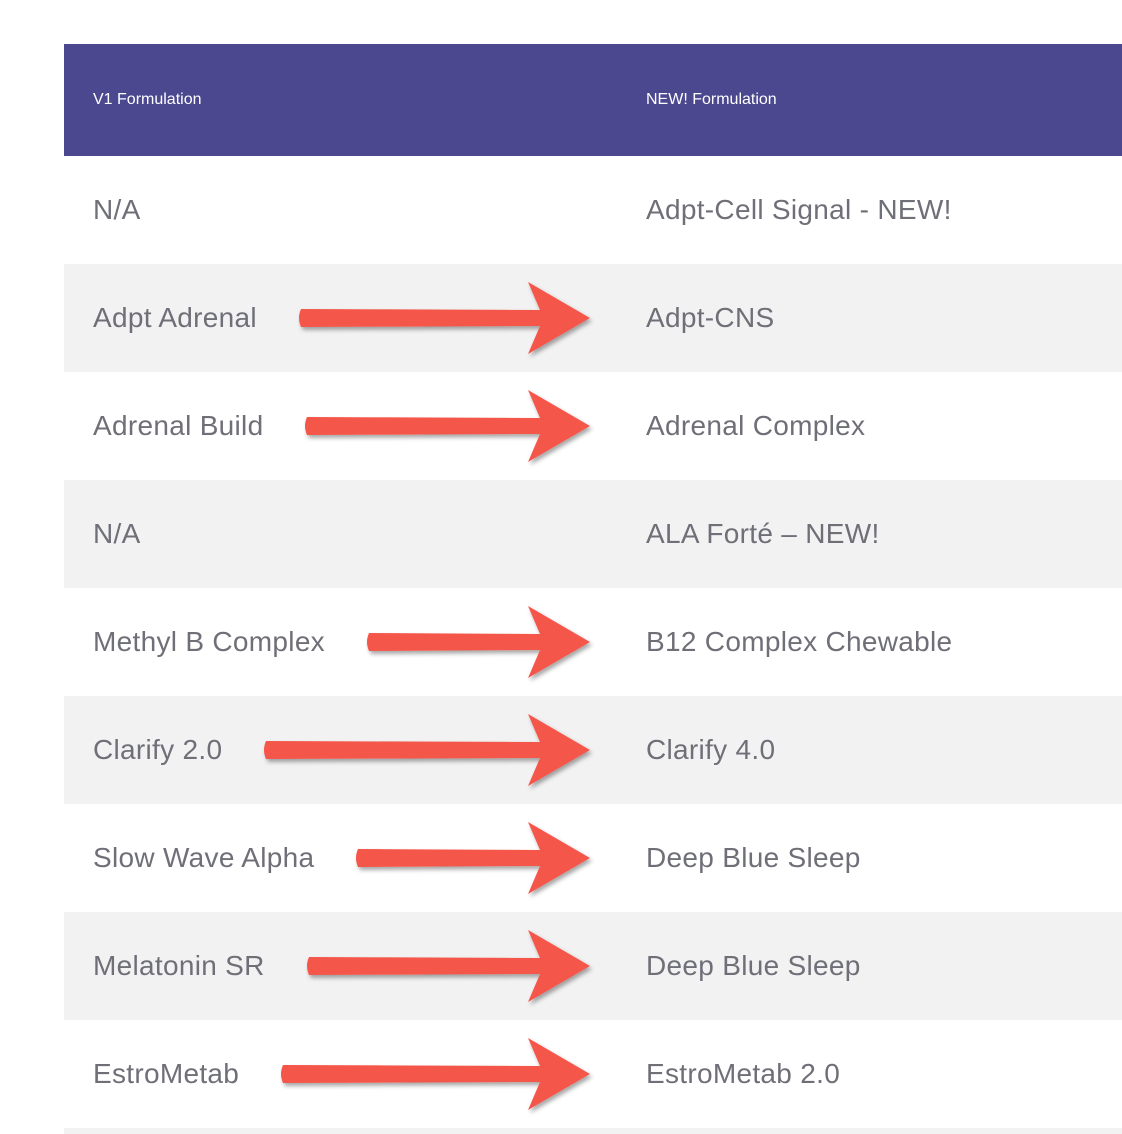 The image size is (1122, 1134). Describe the element at coordinates (593, 642) in the screenshot. I see `table-row: Methyl B Complex B12 Complex Chewable` at that location.